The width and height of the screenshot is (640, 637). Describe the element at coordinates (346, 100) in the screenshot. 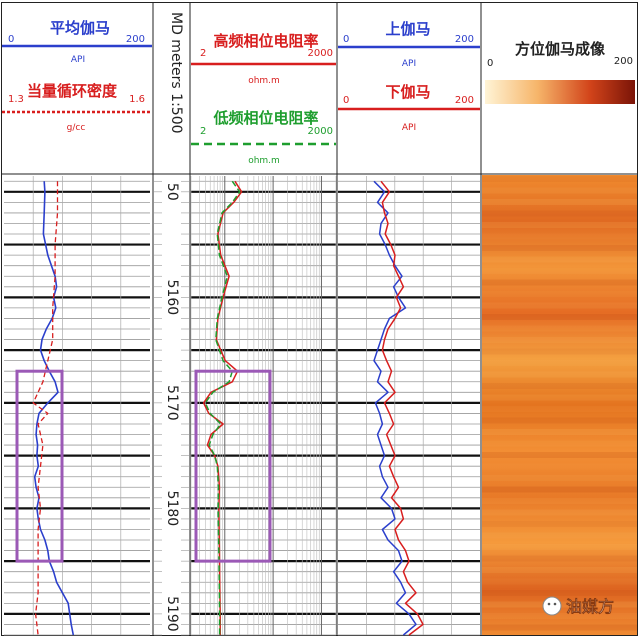

I see `down-gamma-min: 0` at that location.